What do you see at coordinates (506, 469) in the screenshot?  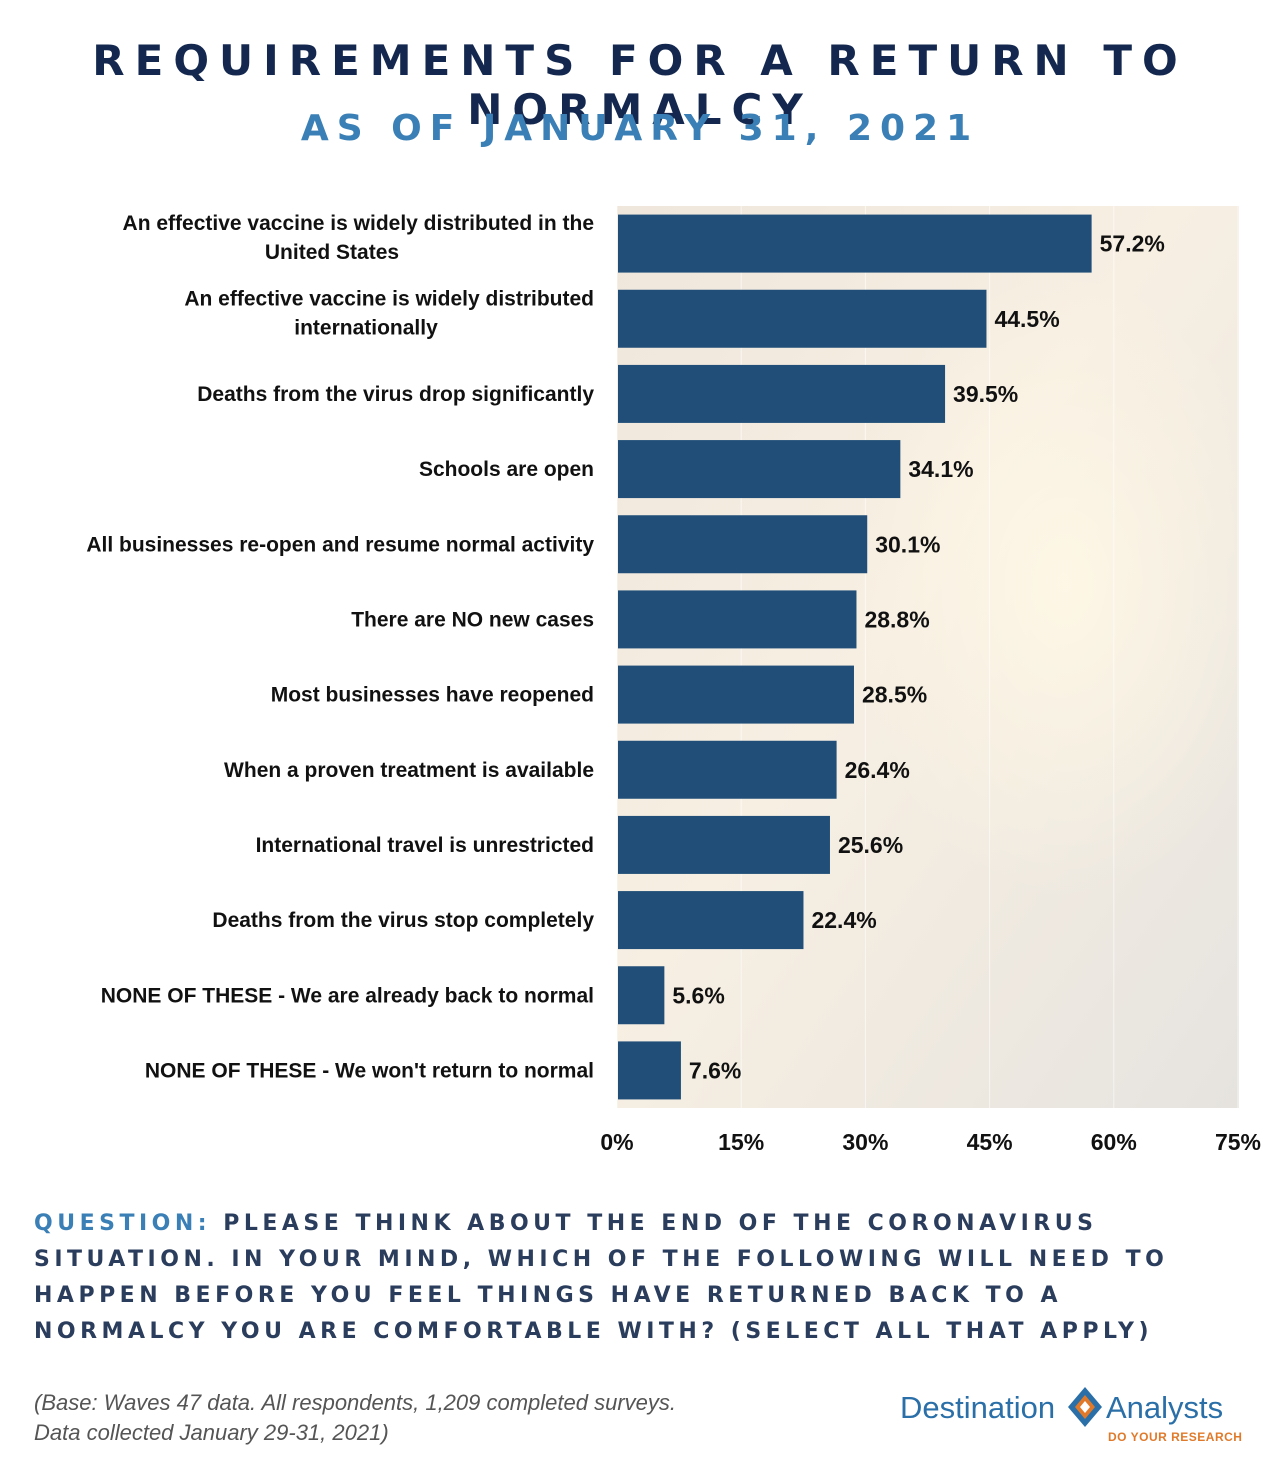 I see `category-label: Schools are open` at bounding box center [506, 469].